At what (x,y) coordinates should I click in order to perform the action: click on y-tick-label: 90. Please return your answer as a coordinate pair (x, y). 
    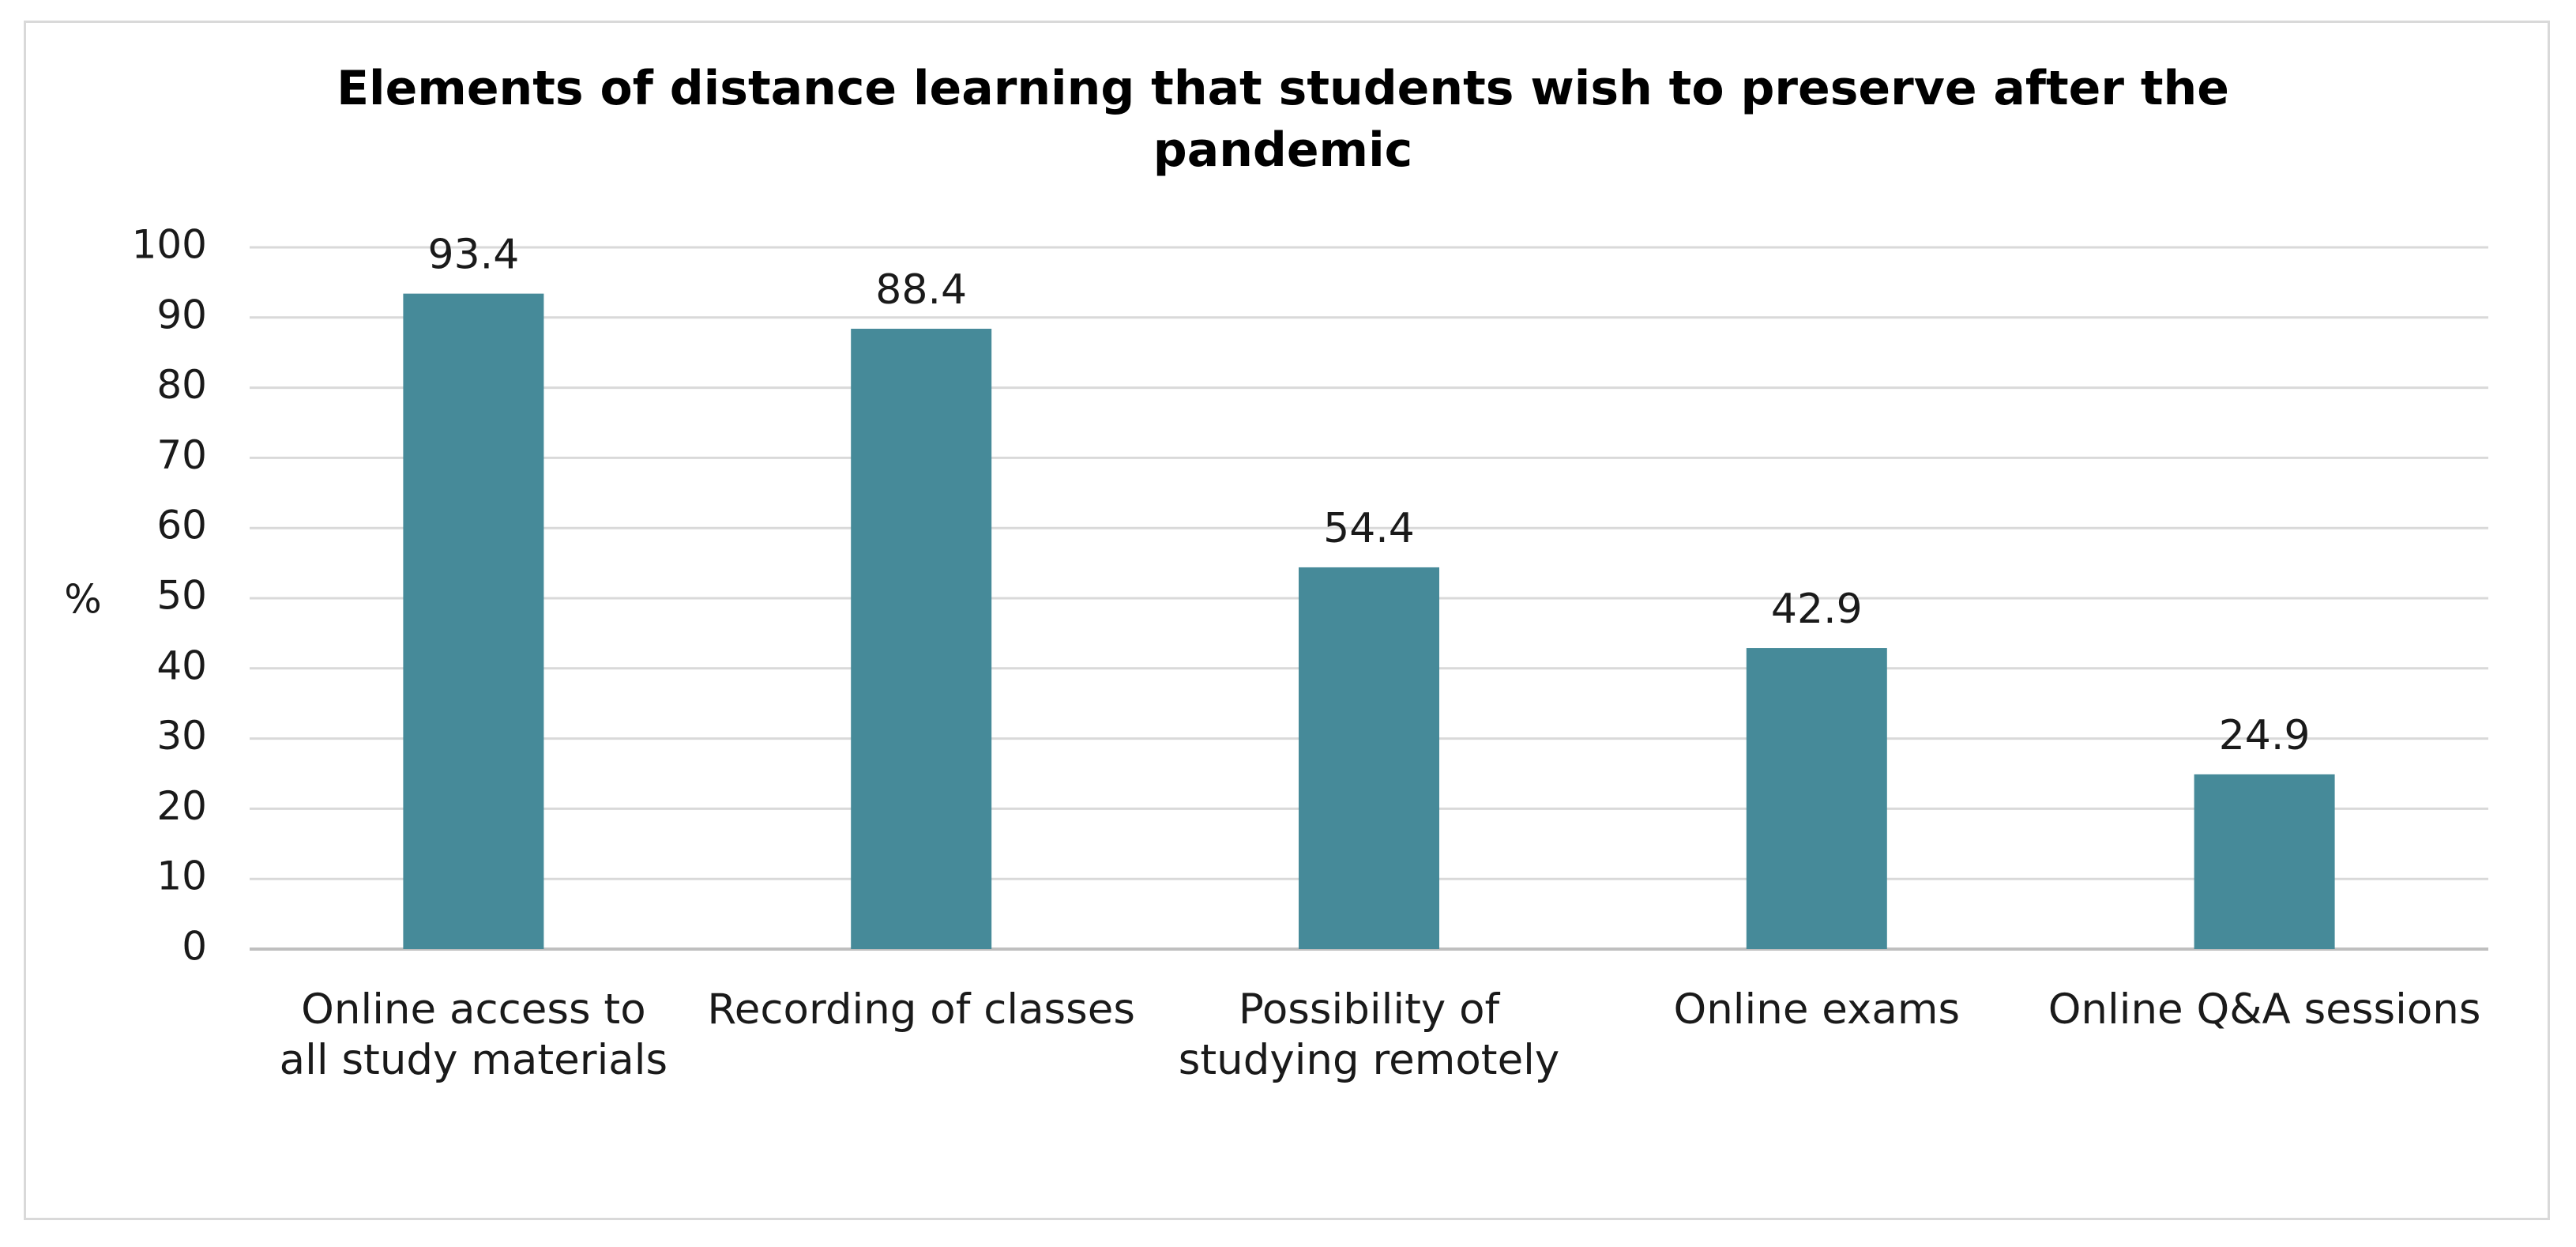
    Looking at the image, I should click on (182, 314).